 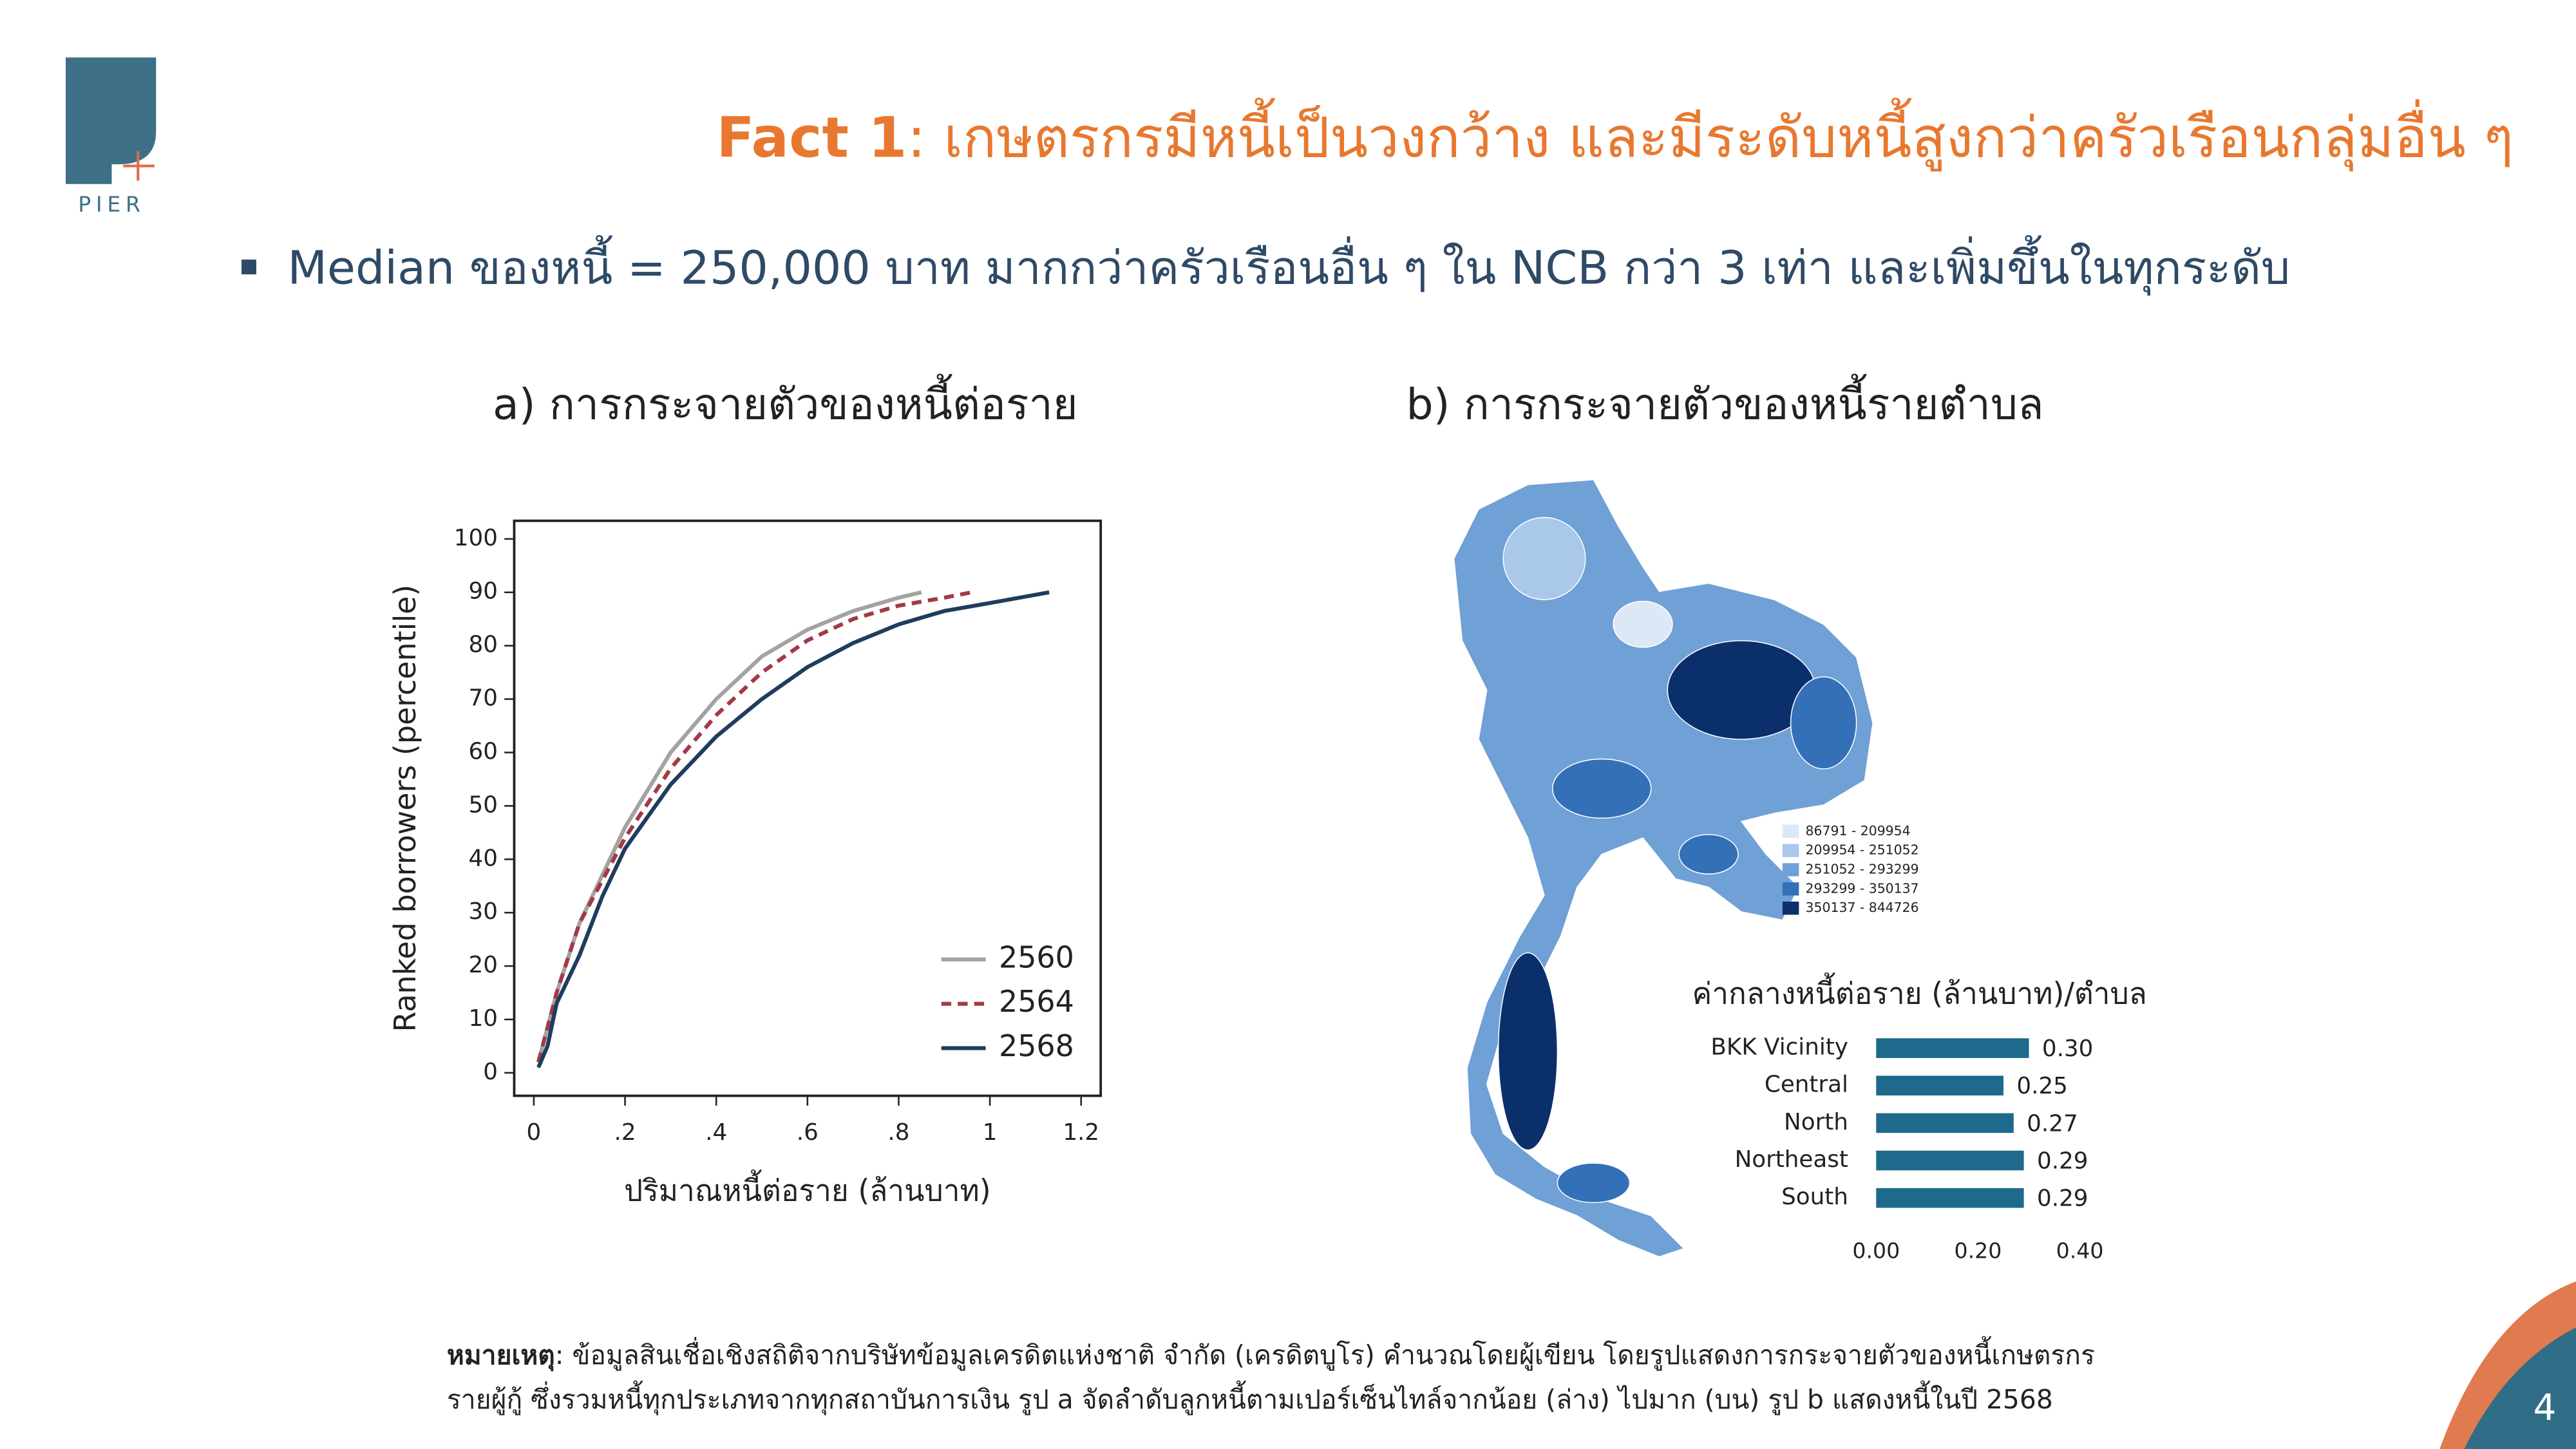 I want to click on x-axis-label: ปริมาณหนี้ต่อราย (ล้านบาท), so click(x=808, y=1189).